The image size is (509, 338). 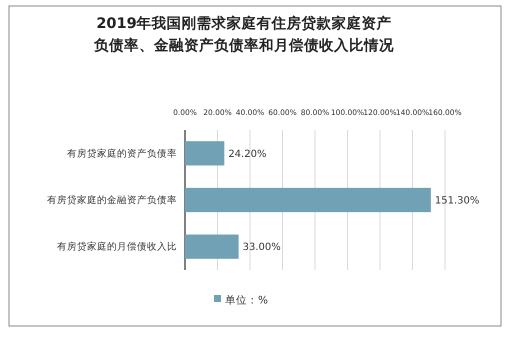 What do you see at coordinates (244, 34) in the screenshot?
I see `chart-title: 2019年我国刚需求家庭有住房贷款家庭资产负债率、金融资产负债率和月偿债收入比情况` at bounding box center [244, 34].